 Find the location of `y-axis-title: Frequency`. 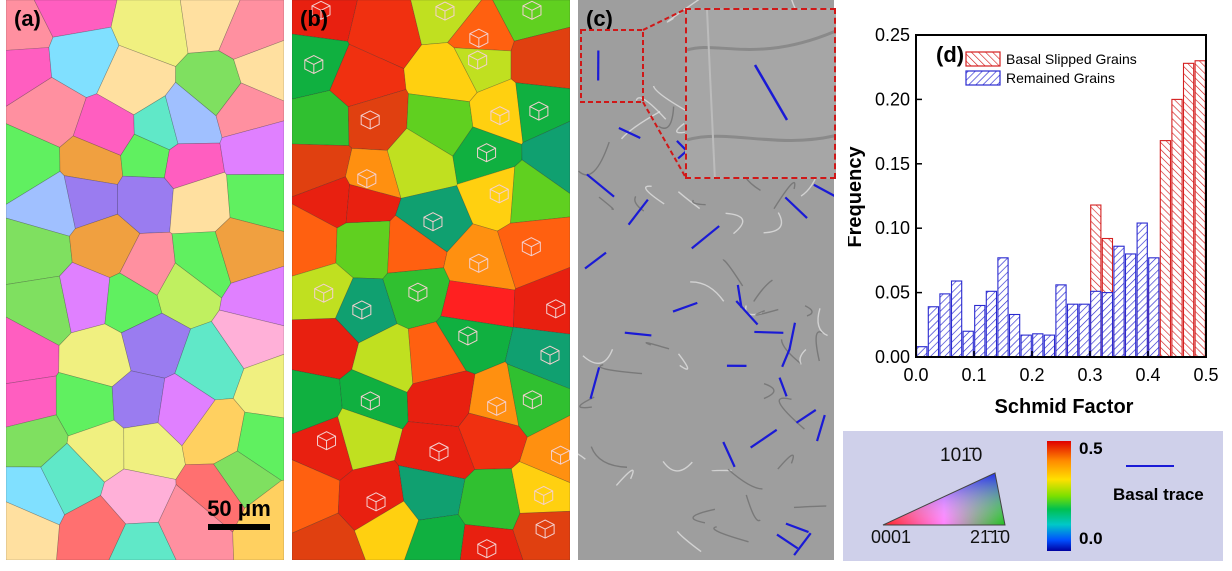

y-axis-title: Frequency is located at coordinates (857, 197).